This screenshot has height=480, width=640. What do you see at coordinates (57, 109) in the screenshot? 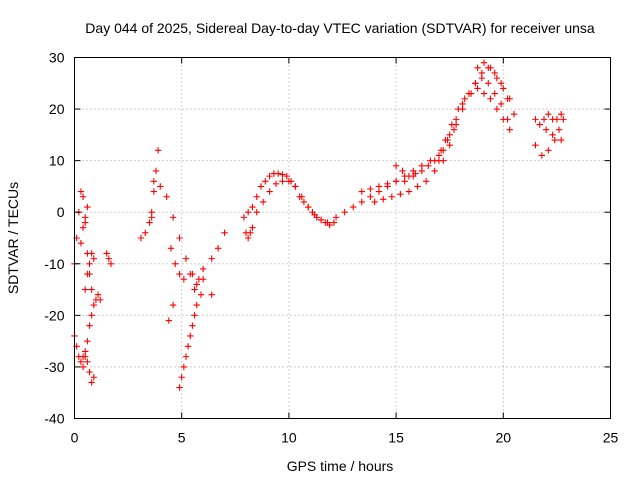
I see `y-tick-label: 20` at bounding box center [57, 109].